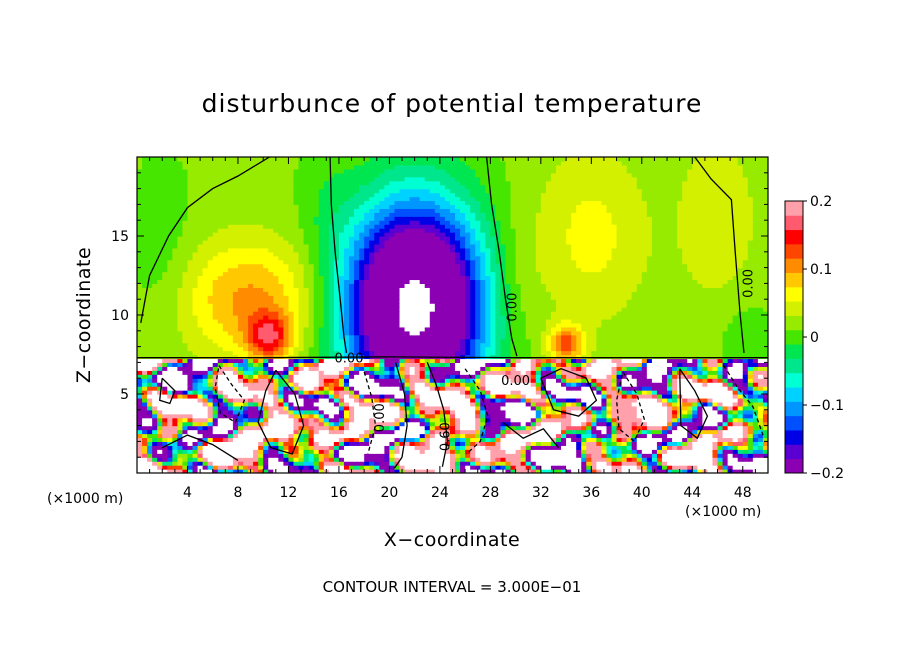  What do you see at coordinates (120, 237) in the screenshot?
I see `y-tick-label: 15` at bounding box center [120, 237].